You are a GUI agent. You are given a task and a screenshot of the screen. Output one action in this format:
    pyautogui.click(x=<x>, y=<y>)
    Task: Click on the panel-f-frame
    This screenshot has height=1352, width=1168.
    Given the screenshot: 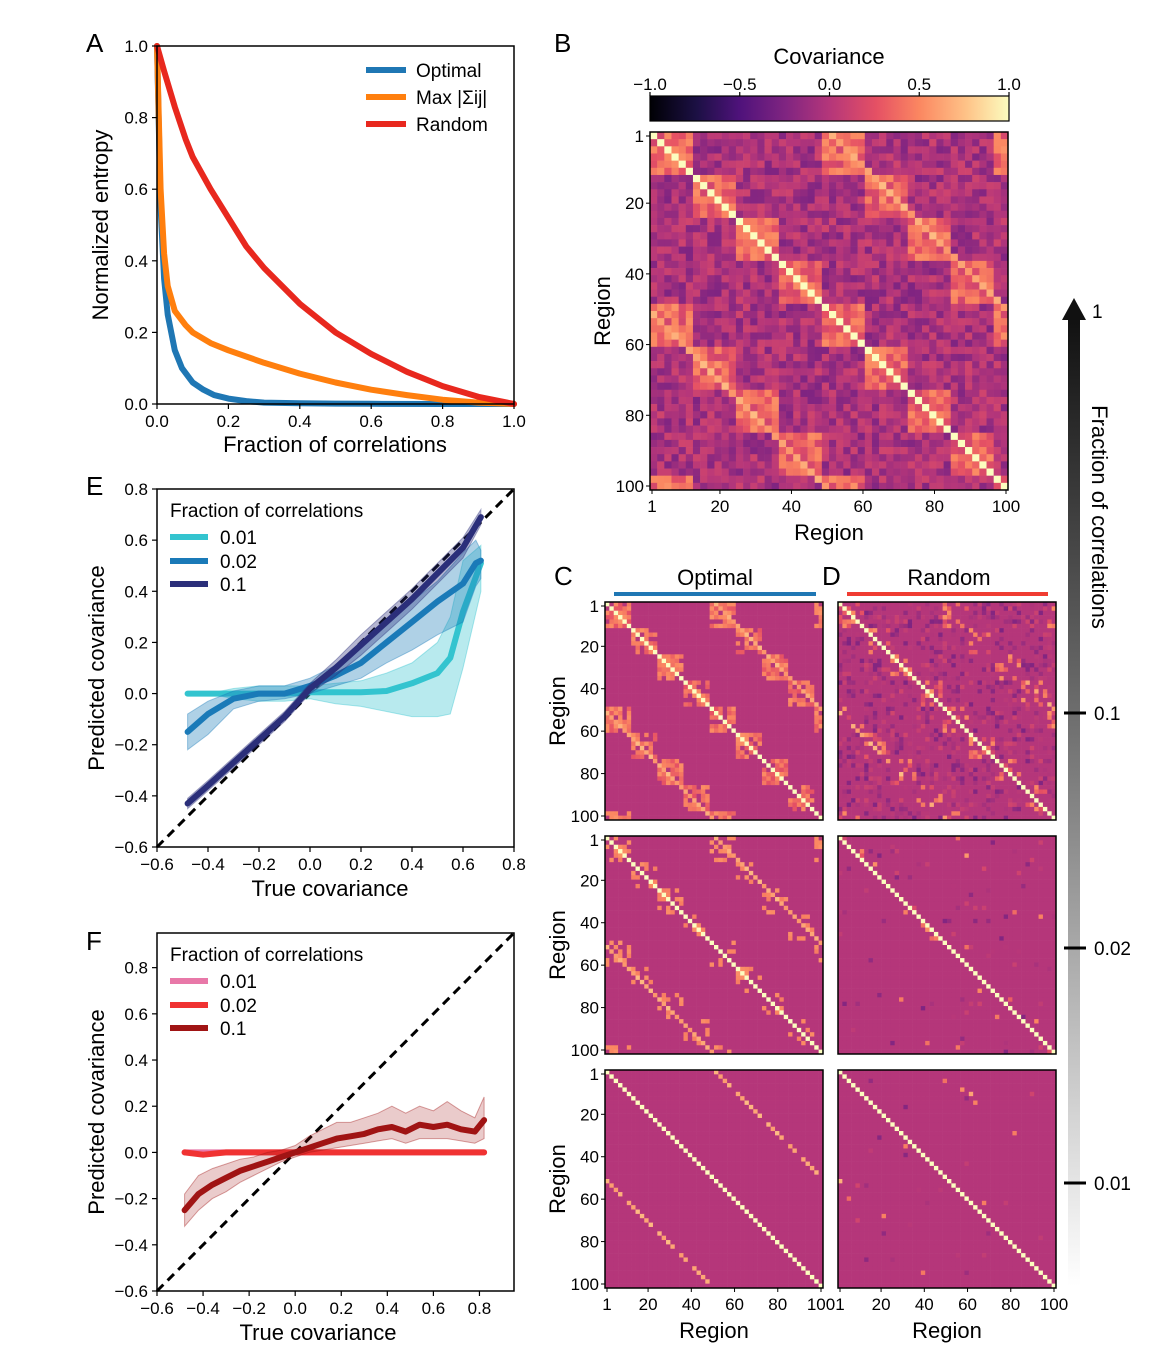 What is the action you would take?
    pyautogui.click(x=335, y=1112)
    